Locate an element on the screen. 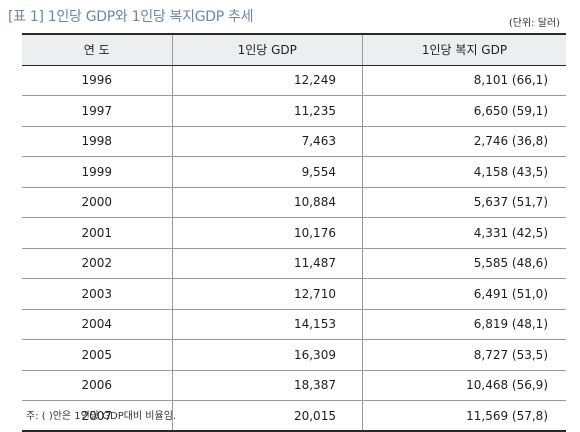  cell-gdp: 12,249 is located at coordinates (267, 80).